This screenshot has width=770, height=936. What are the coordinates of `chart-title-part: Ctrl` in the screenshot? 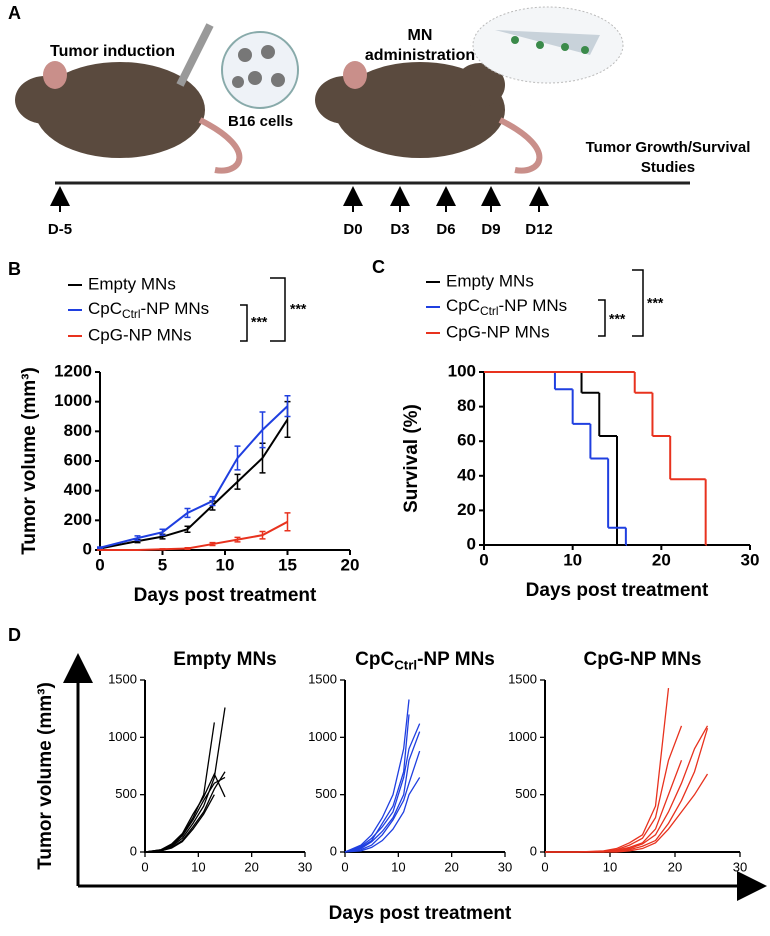 It's located at (405, 664).